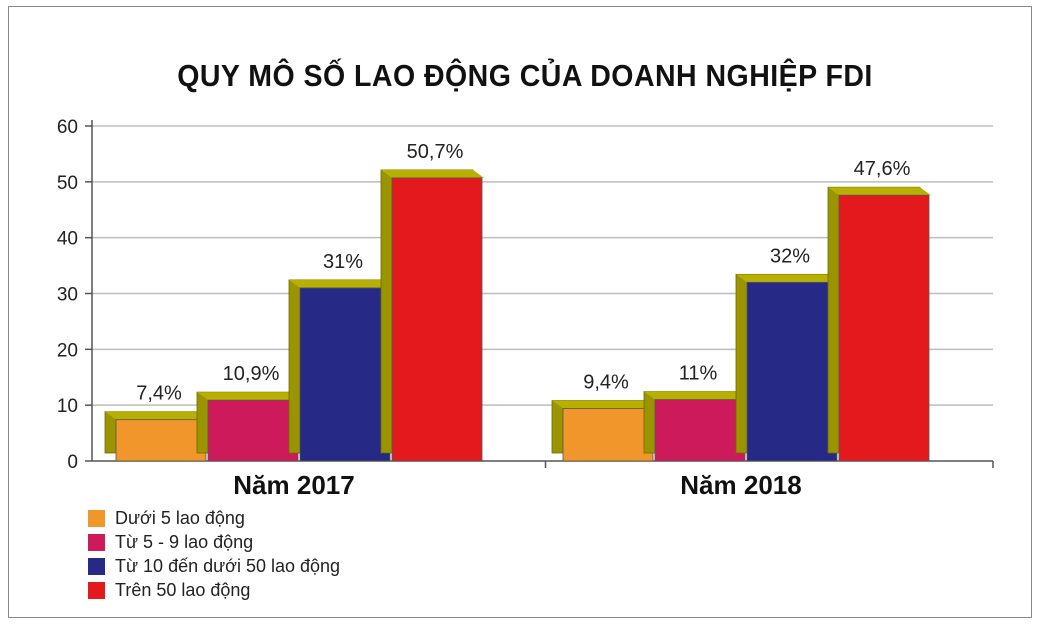  Describe the element at coordinates (525, 75) in the screenshot. I see `chart-title: QUY MÔ SỐ LAO ĐỘNG CỦA DOANH NGHIỆP FDI` at that location.